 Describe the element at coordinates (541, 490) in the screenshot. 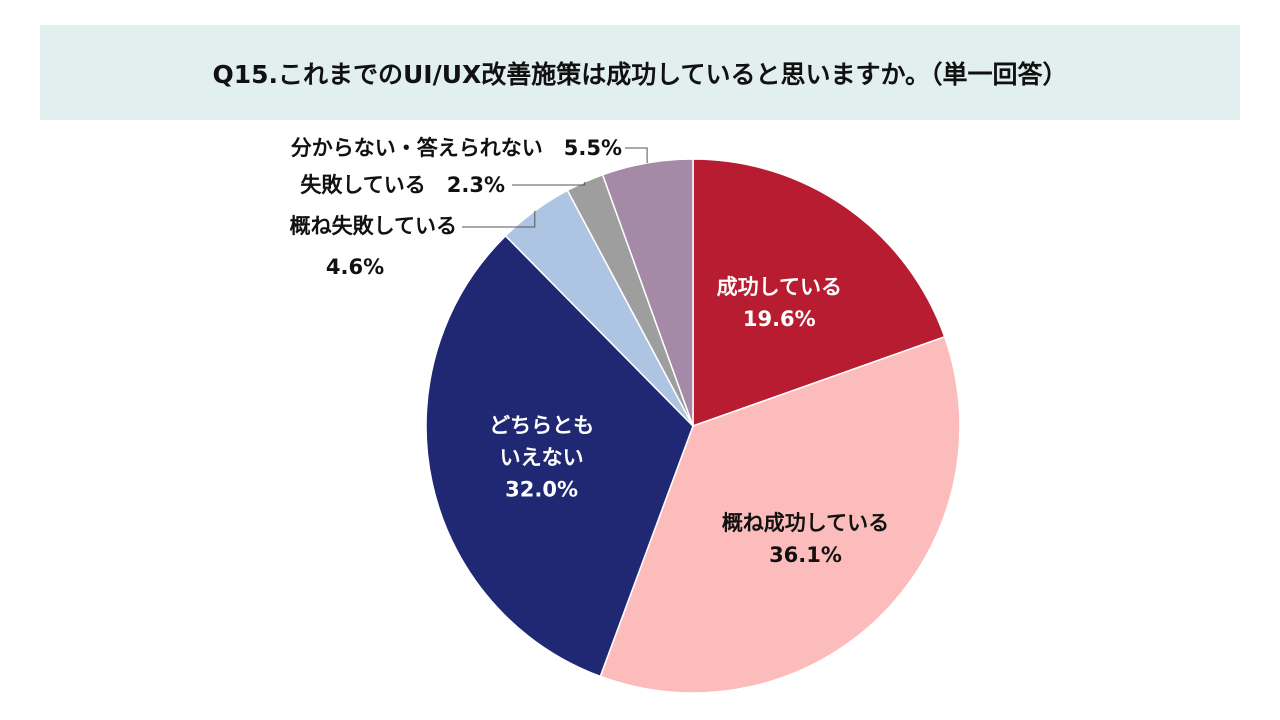

I see `slice-3-value-label: 32.0%` at that location.